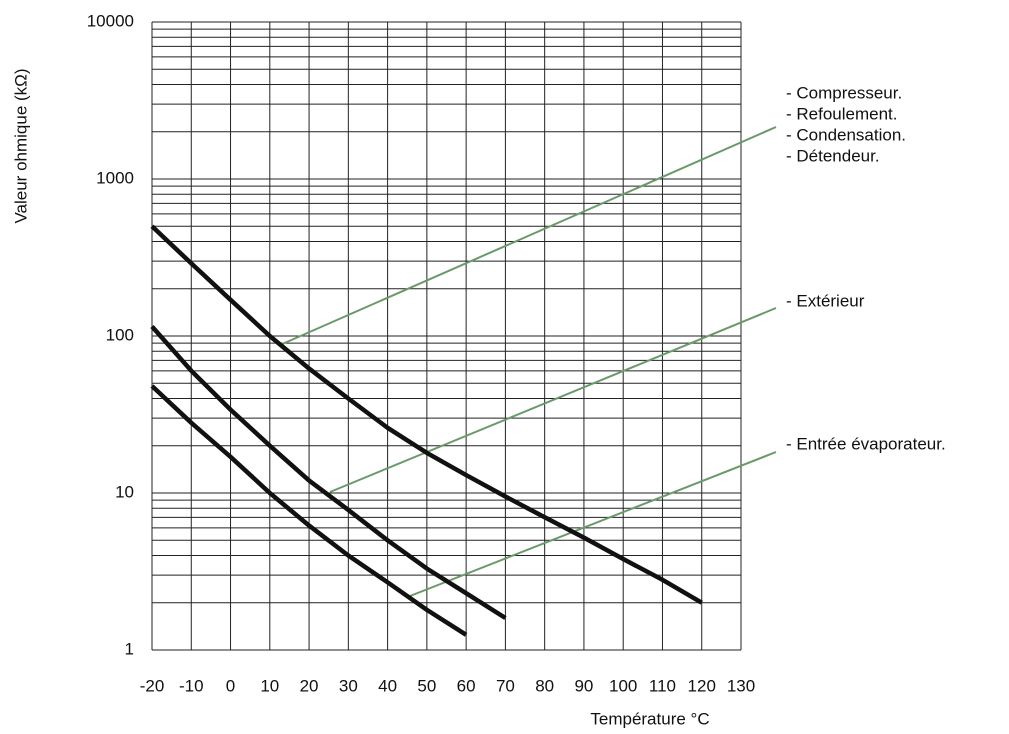  What do you see at coordinates (741, 685) in the screenshot?
I see `x-tick-label: 130` at bounding box center [741, 685].